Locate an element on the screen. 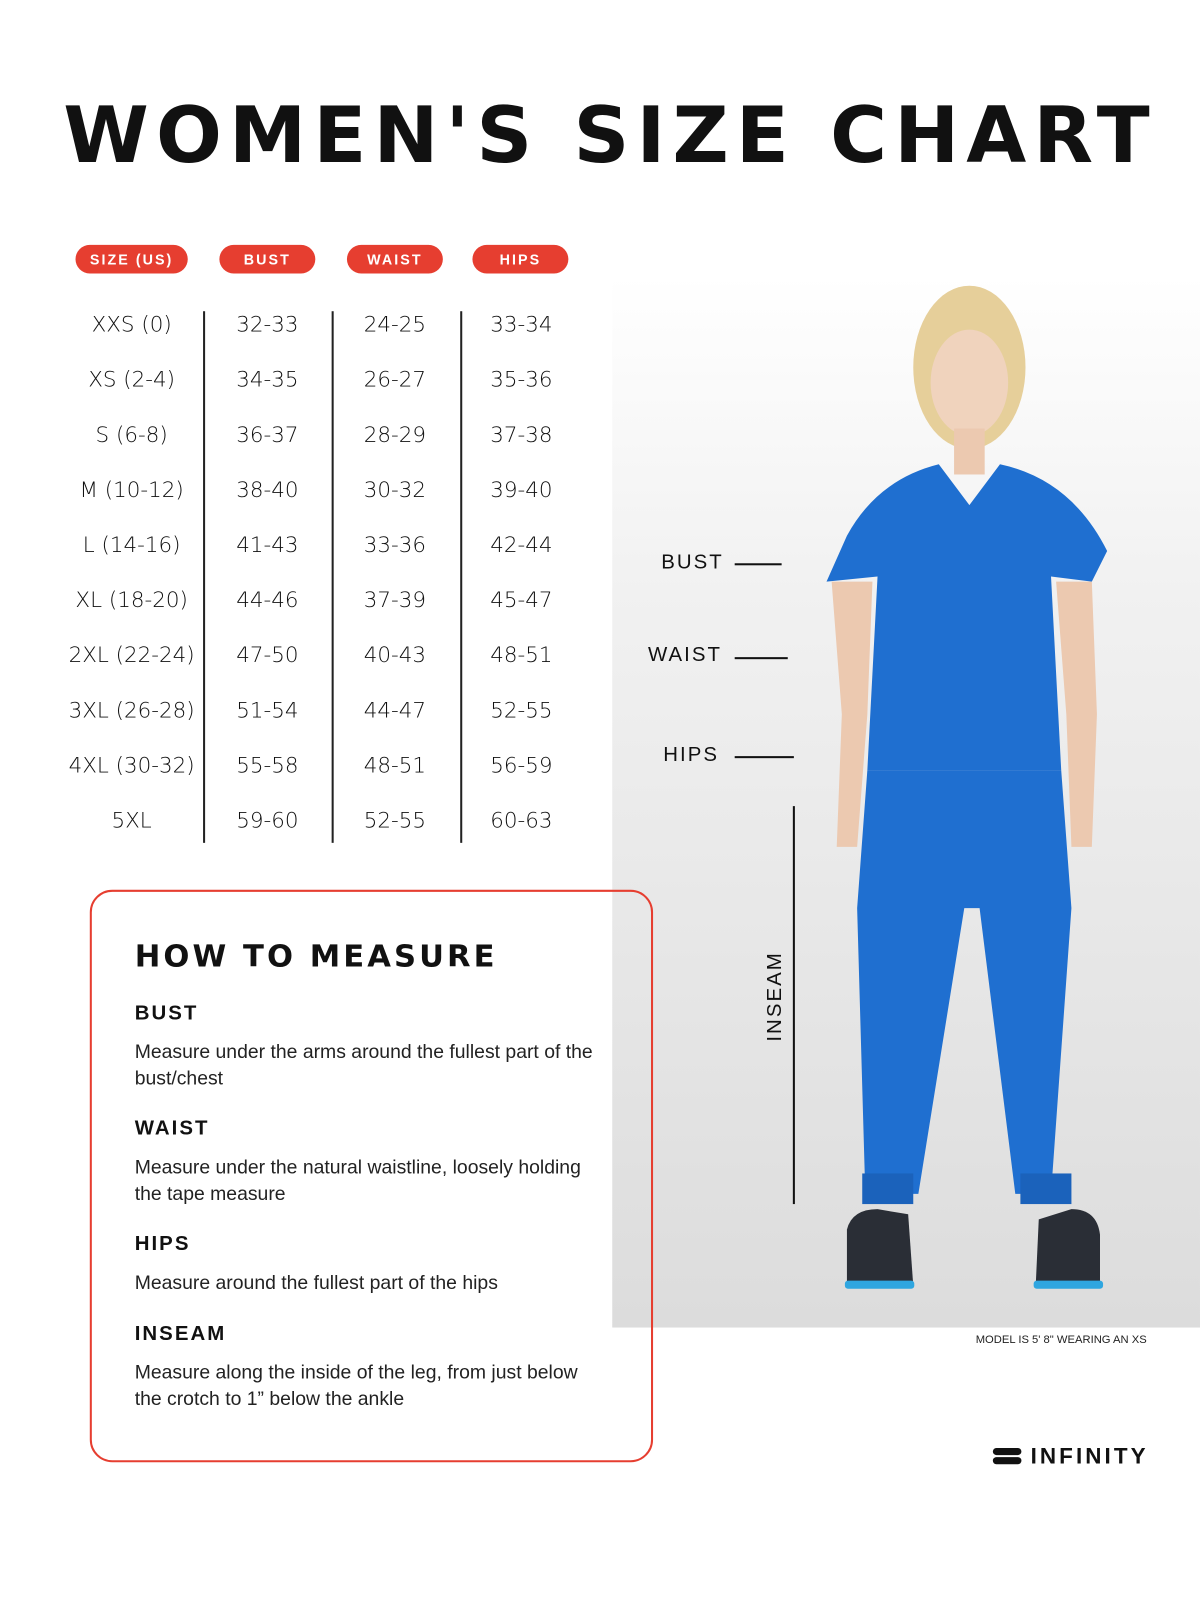 The width and height of the screenshot is (1200, 1600). bust-line is located at coordinates (758, 564).